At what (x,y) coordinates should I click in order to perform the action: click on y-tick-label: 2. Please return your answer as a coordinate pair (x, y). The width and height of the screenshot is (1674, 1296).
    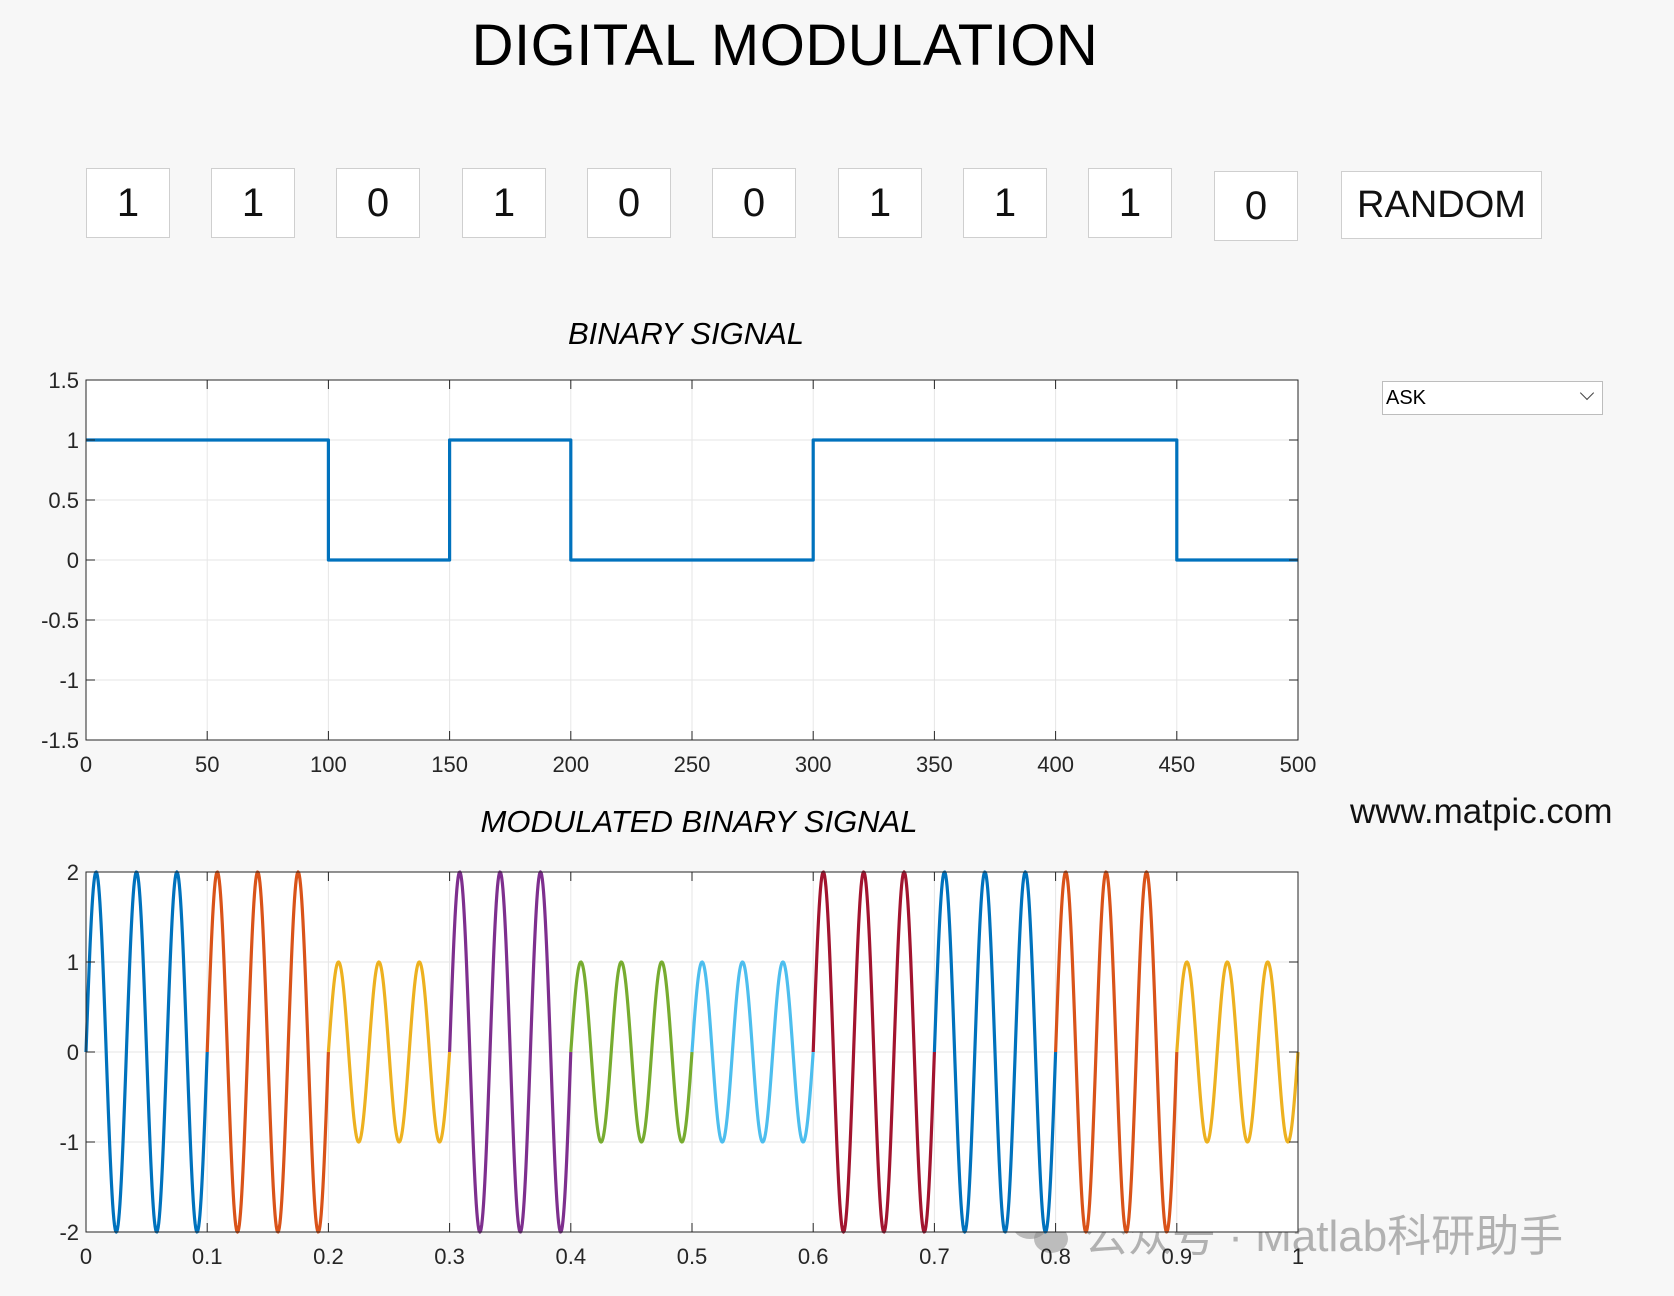
    Looking at the image, I should click on (73, 872).